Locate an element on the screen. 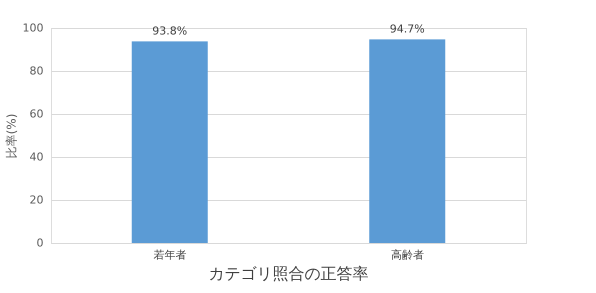 This screenshot has height=293, width=596. y-axis-title: 比率(%) is located at coordinates (11, 136).